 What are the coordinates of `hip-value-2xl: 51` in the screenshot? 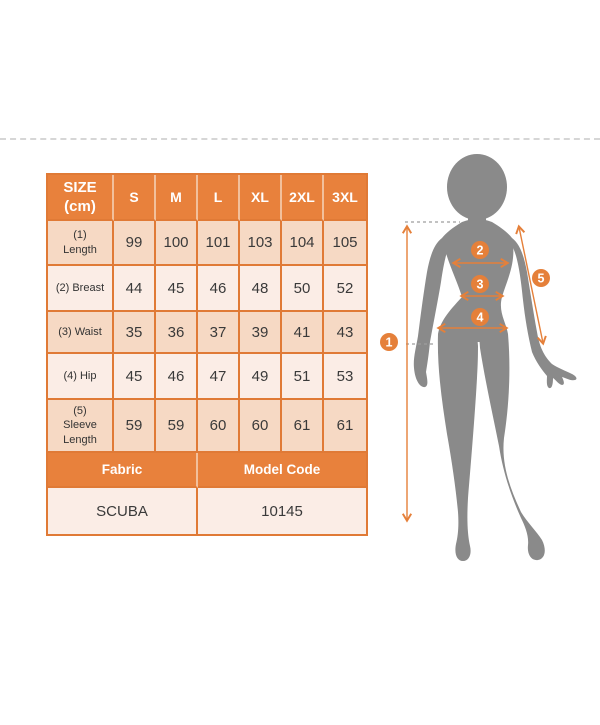 It's located at (303, 377).